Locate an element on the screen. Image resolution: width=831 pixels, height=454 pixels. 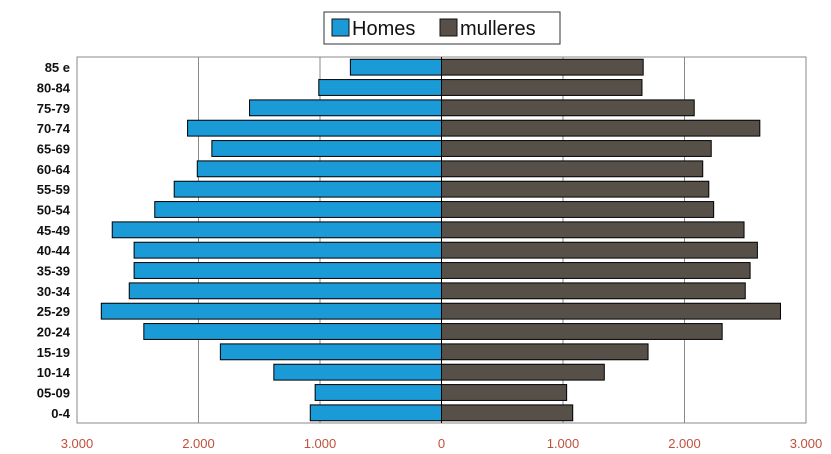
y-tick-label: 15-19 is located at coordinates (53, 352).